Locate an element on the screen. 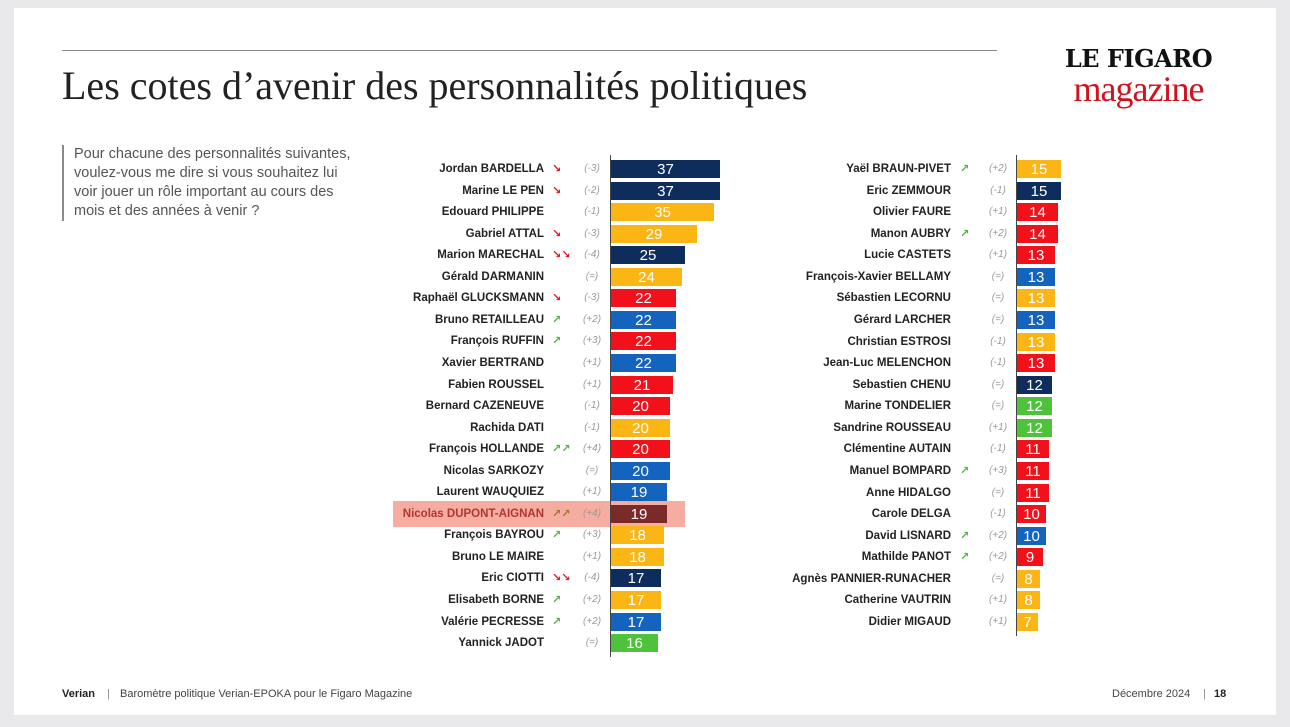 This screenshot has height=727, width=1290. person-name: Bruno RETAILLEAU is located at coordinates (489, 320).